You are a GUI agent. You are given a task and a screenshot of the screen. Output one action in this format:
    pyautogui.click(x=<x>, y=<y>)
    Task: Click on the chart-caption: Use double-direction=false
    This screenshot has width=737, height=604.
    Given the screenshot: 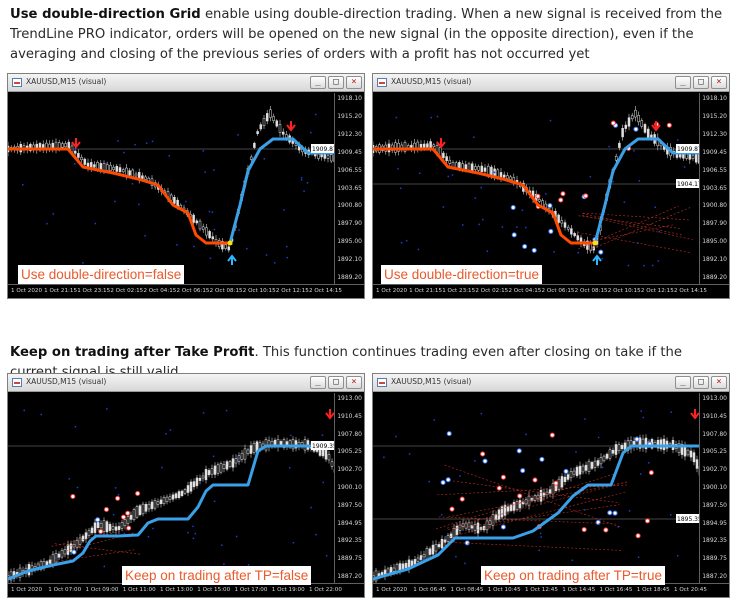 What is the action you would take?
    pyautogui.click(x=101, y=274)
    